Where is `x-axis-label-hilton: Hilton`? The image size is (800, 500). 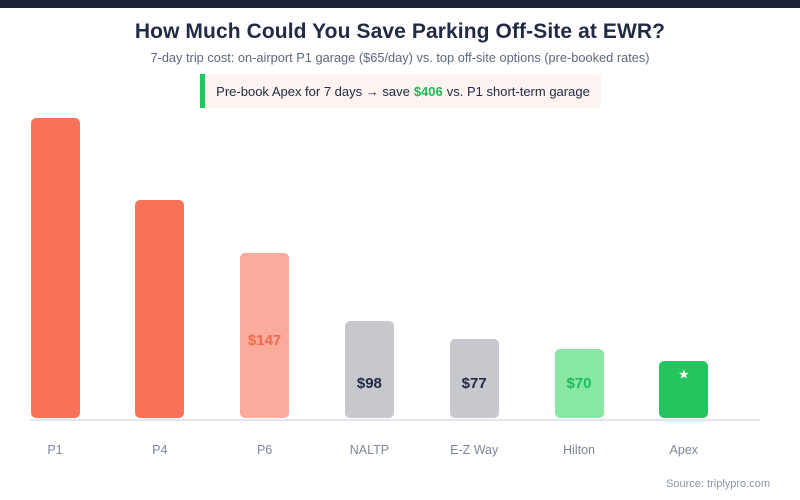
x-axis-label-hilton: Hilton is located at coordinates (579, 450).